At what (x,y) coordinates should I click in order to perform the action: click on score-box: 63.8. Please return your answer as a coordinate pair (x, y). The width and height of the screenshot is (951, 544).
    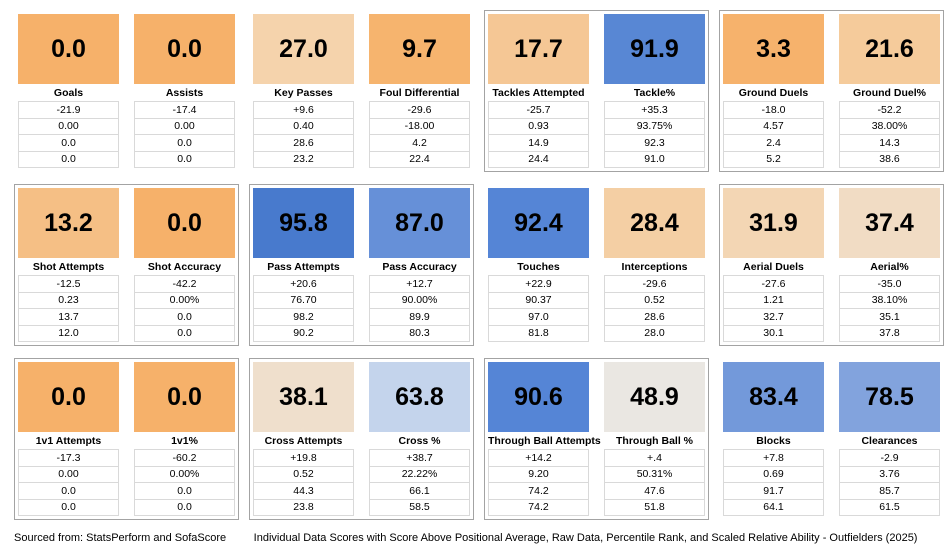
    Looking at the image, I should click on (419, 397).